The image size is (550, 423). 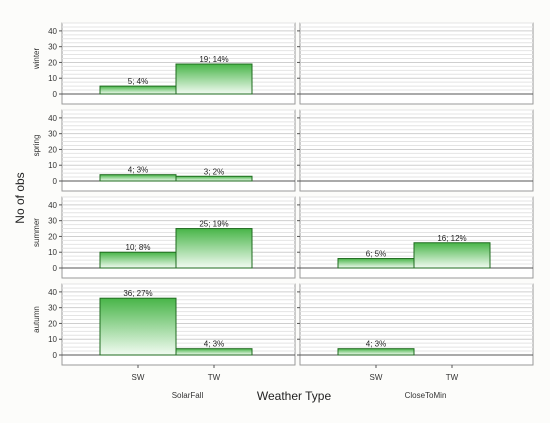 I want to click on row-label: autumn, so click(x=36, y=319).